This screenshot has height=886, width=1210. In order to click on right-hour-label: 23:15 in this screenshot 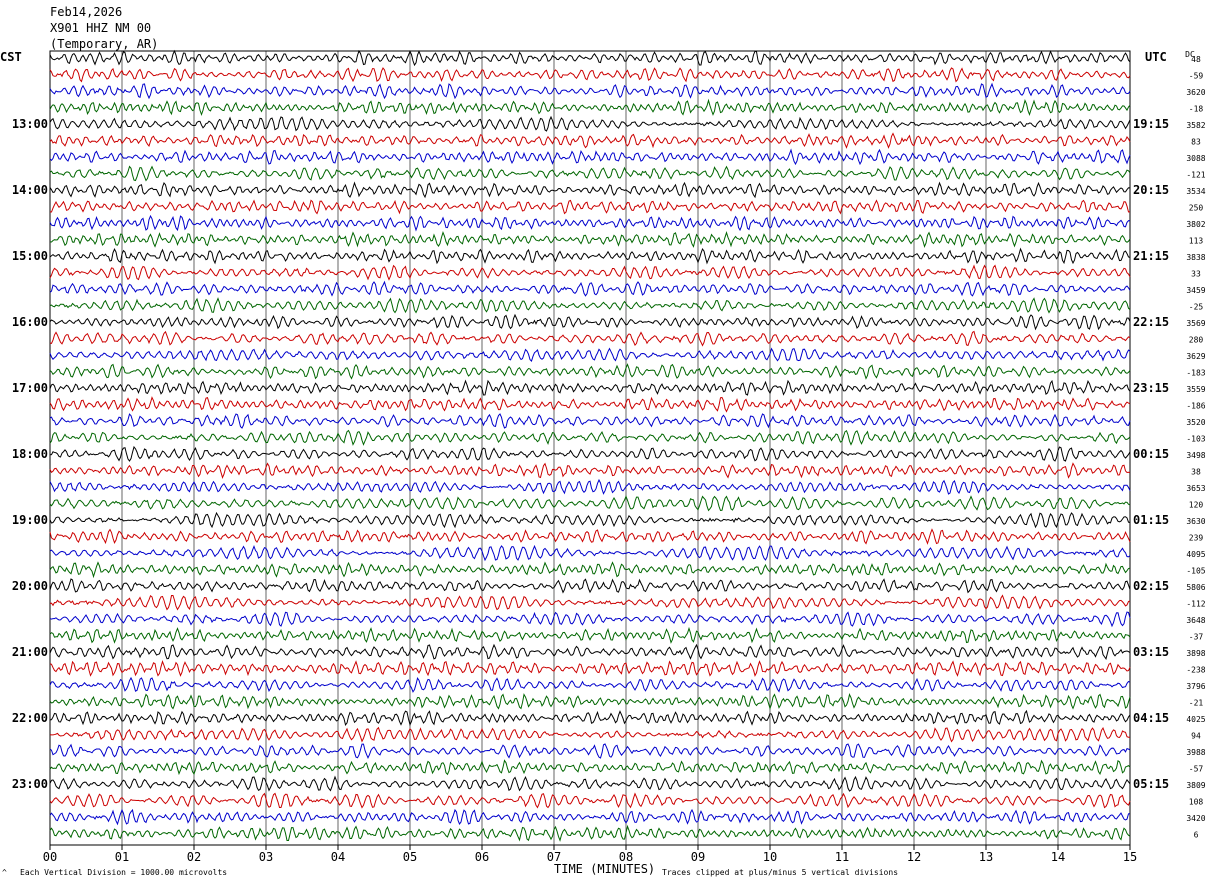, I will do `click(1151, 388)`.